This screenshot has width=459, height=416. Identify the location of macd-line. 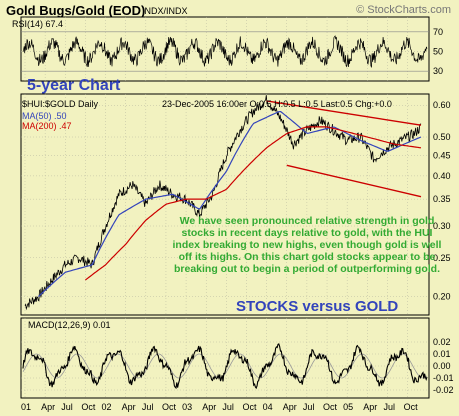
(225, 366).